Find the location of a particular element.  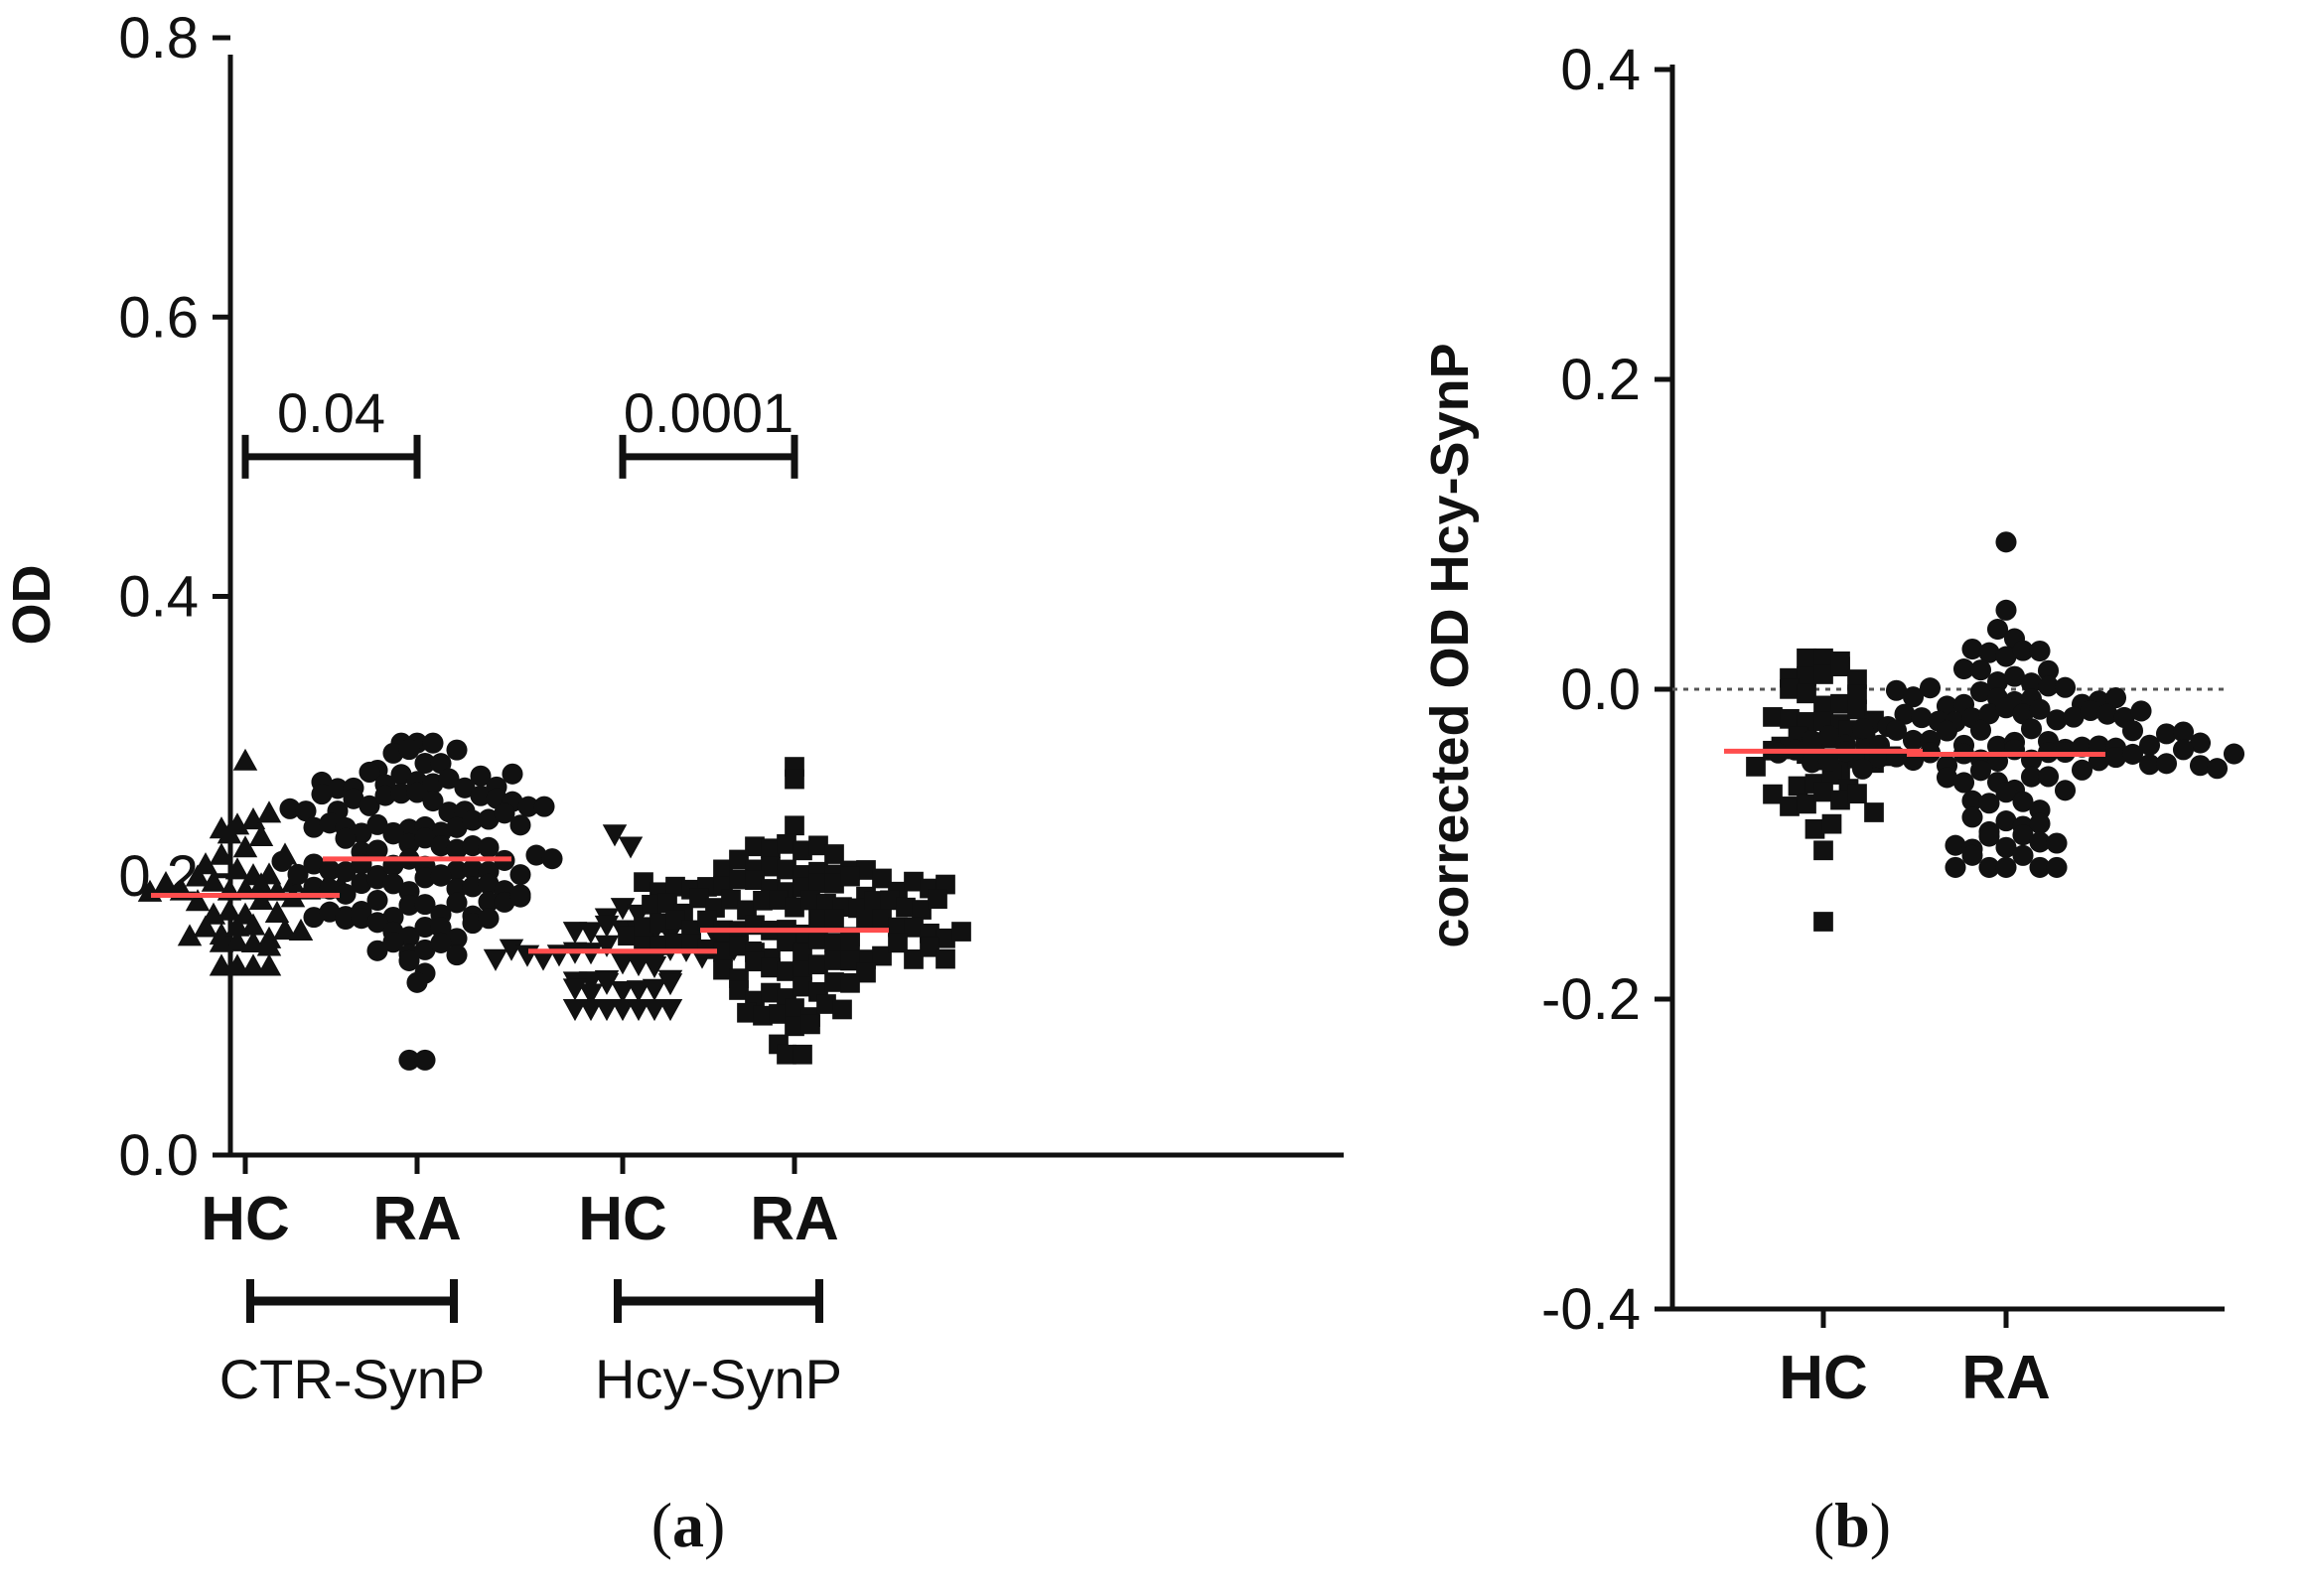

panel-a-y-axis-label: OD is located at coordinates (32, 606).